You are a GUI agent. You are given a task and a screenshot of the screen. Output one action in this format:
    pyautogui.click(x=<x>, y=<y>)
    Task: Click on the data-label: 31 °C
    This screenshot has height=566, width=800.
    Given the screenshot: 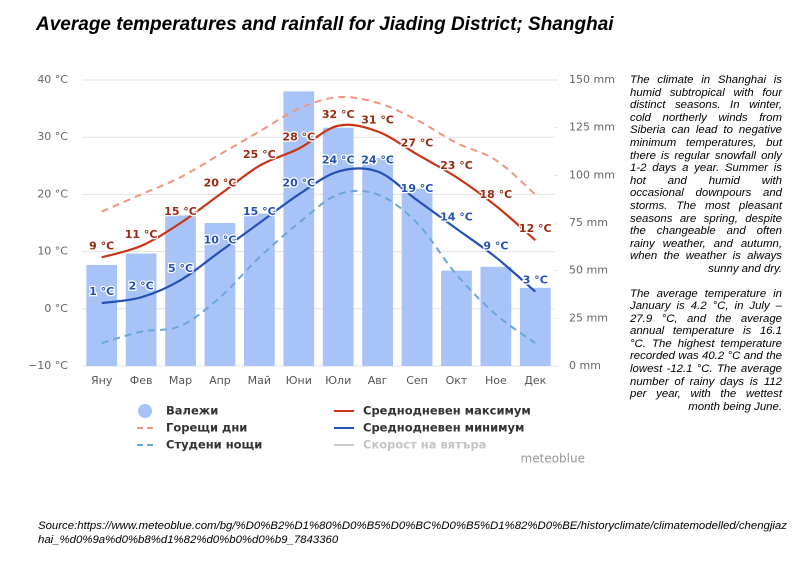 What is the action you would take?
    pyautogui.click(x=377, y=119)
    